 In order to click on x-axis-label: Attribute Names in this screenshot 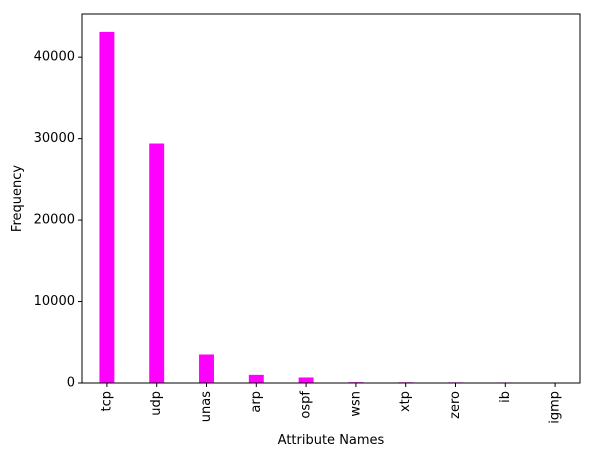, I will do `click(331, 440)`.